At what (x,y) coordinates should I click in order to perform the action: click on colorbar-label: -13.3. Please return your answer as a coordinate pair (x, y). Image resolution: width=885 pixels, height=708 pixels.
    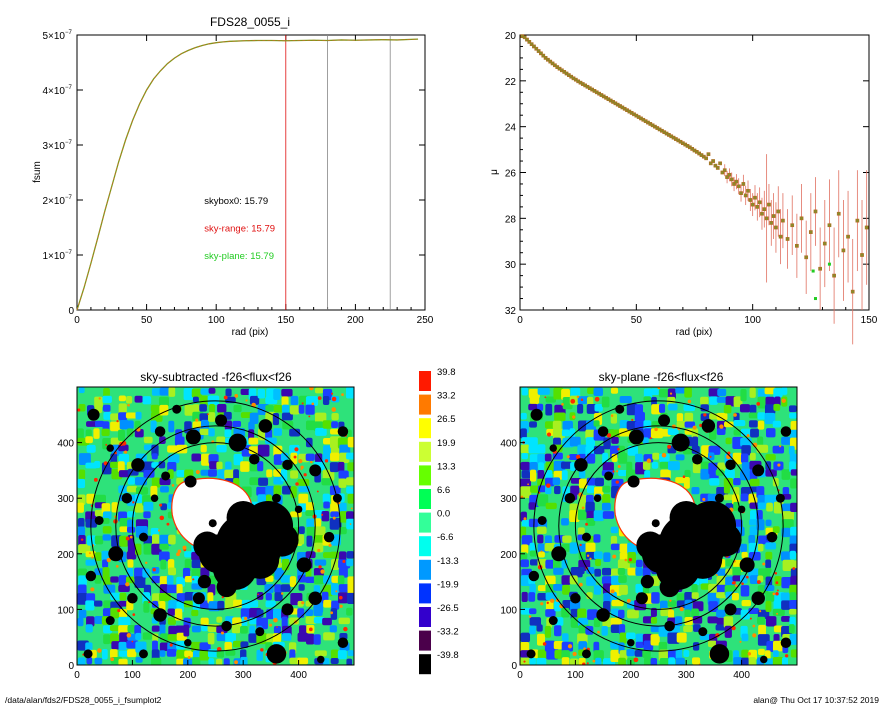
    Looking at the image, I should click on (448, 561).